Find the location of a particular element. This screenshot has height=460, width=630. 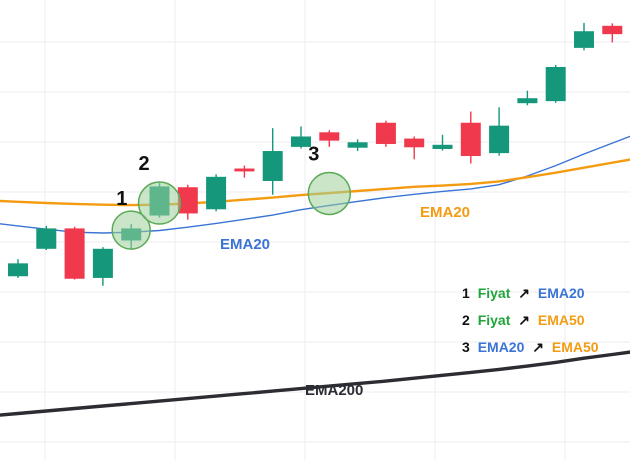

legend-row-3-b: EMA50 is located at coordinates (575, 347).